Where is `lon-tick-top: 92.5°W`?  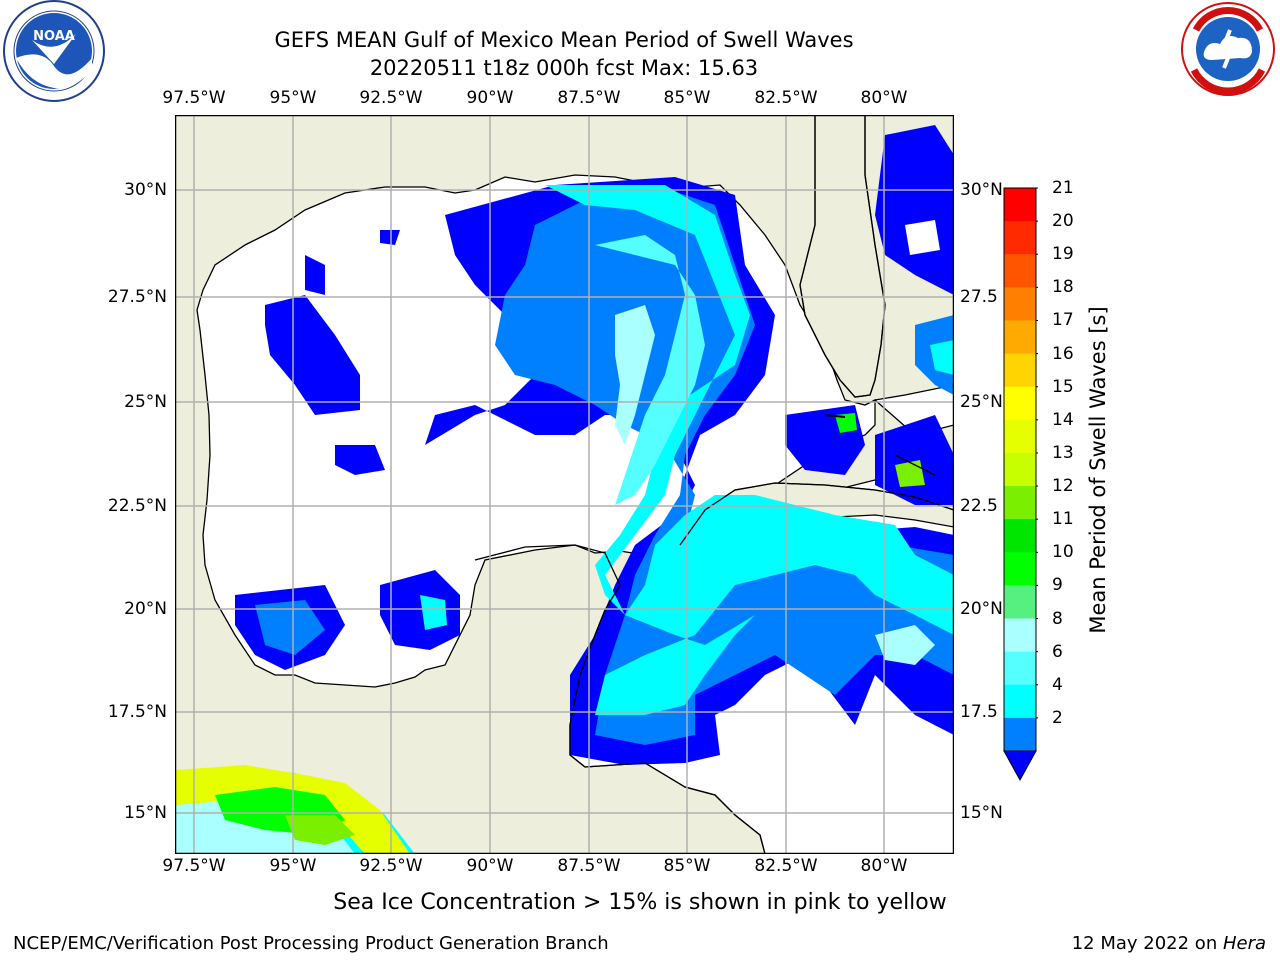
lon-tick-top: 92.5°W is located at coordinates (391, 98).